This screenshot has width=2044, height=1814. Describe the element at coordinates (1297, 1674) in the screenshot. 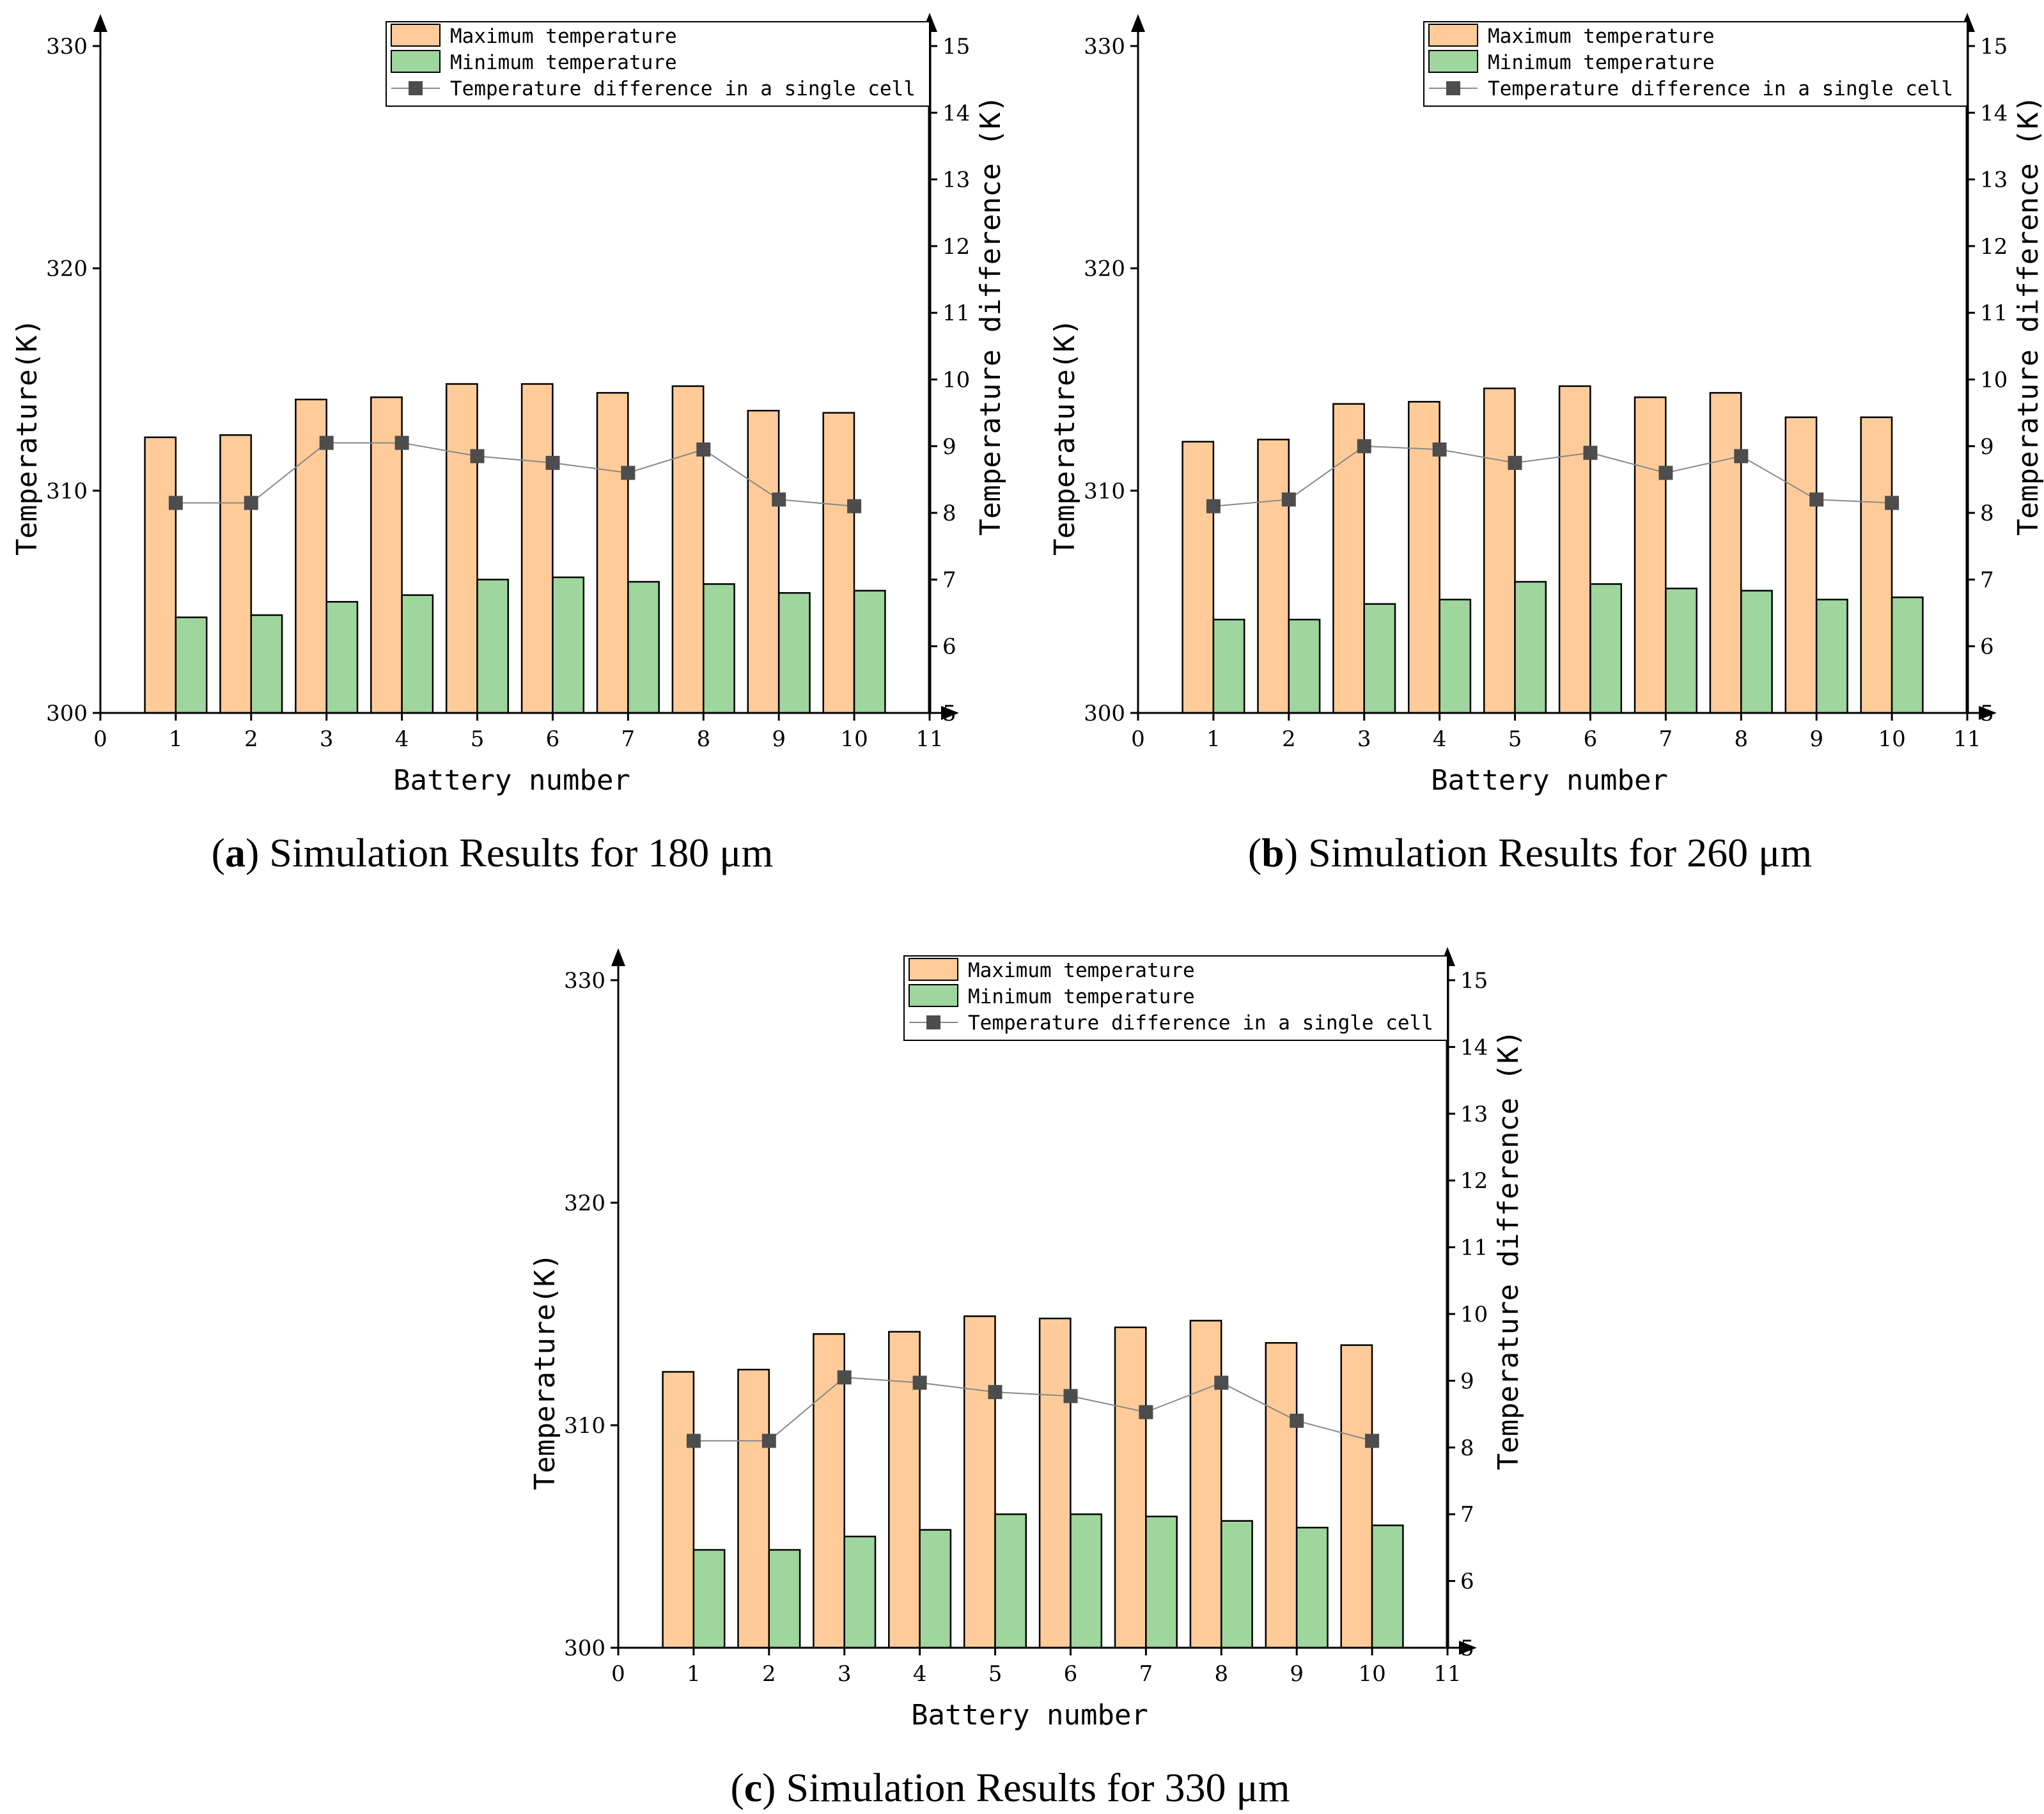

I see `x-tick-label: 9` at that location.